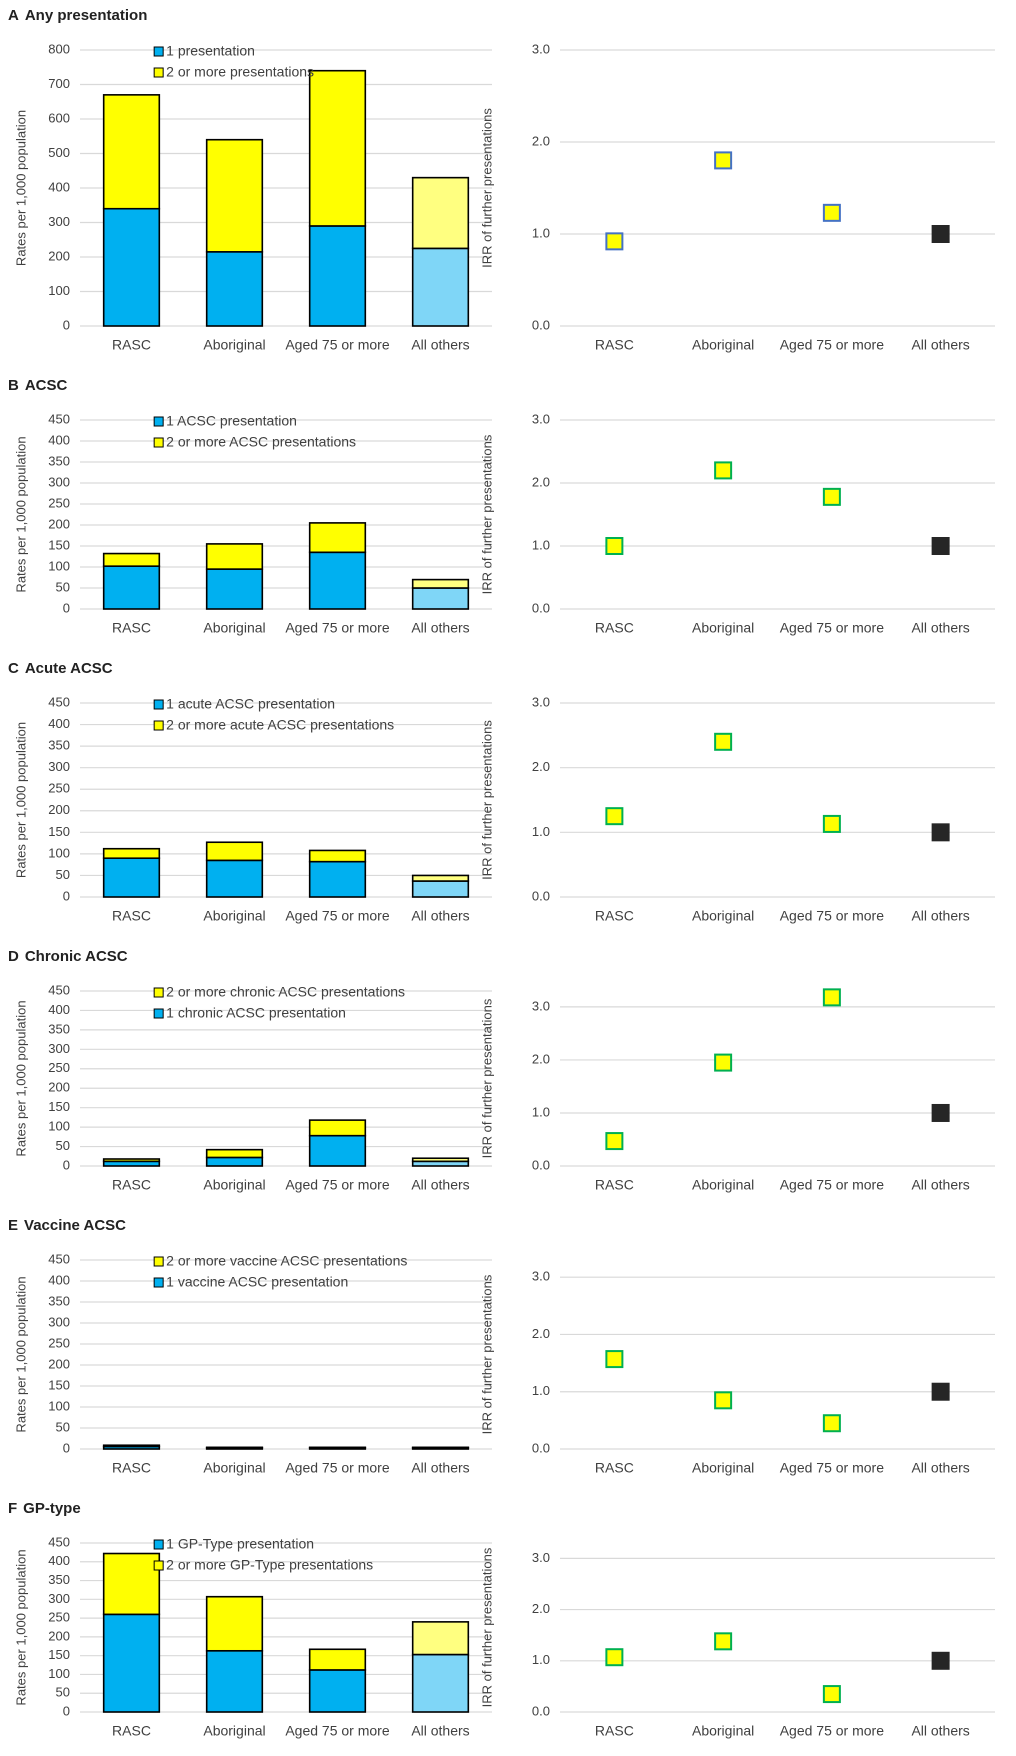 The image size is (1016, 1756). What do you see at coordinates (75, 1225) in the screenshot?
I see `panel-name: Vaccine ACSC` at bounding box center [75, 1225].